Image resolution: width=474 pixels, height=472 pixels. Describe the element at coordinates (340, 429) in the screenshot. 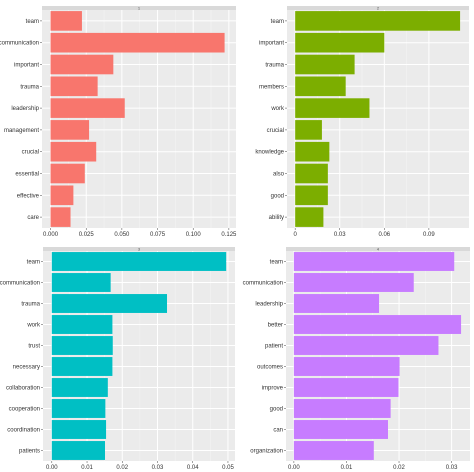

I see `bar-can` at that location.